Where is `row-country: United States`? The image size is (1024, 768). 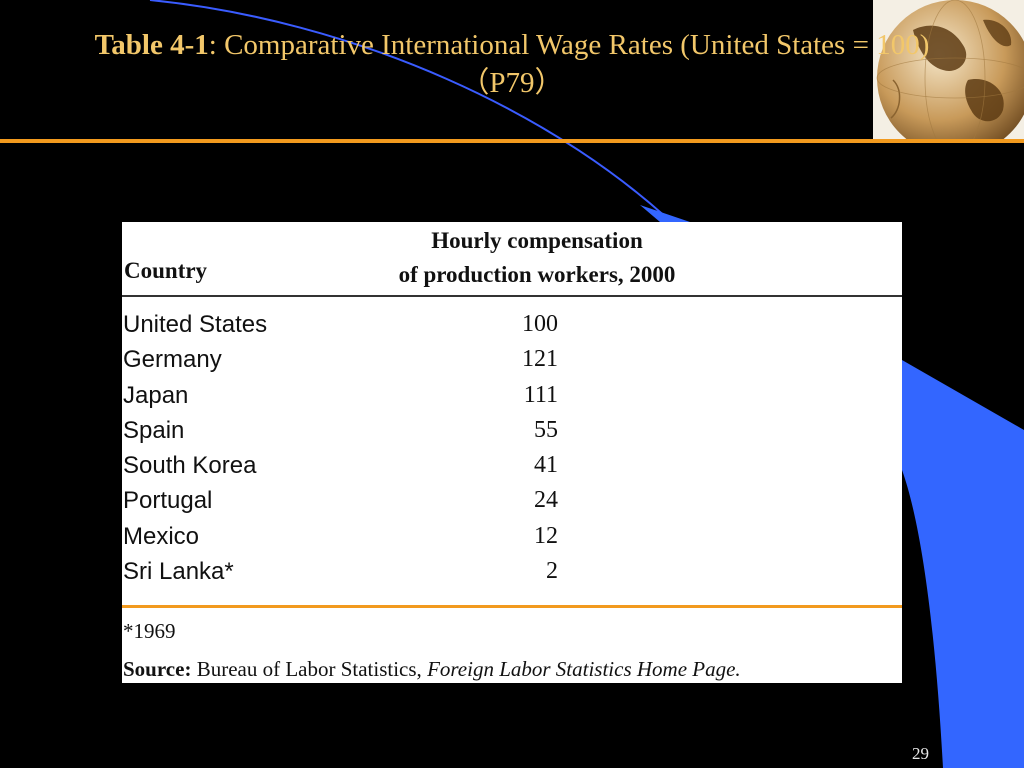 row-country: United States is located at coordinates (195, 324).